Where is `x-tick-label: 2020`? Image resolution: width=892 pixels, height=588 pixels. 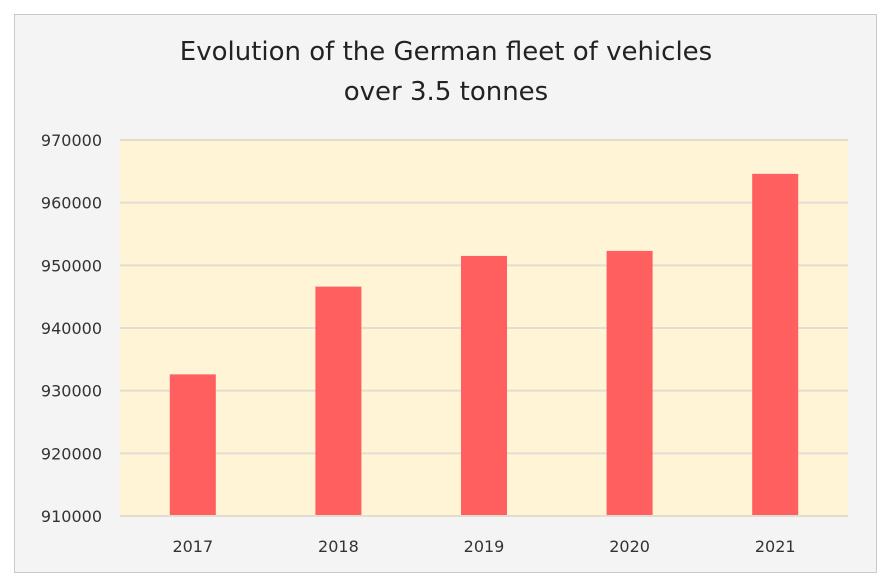 x-tick-label: 2020 is located at coordinates (629, 546).